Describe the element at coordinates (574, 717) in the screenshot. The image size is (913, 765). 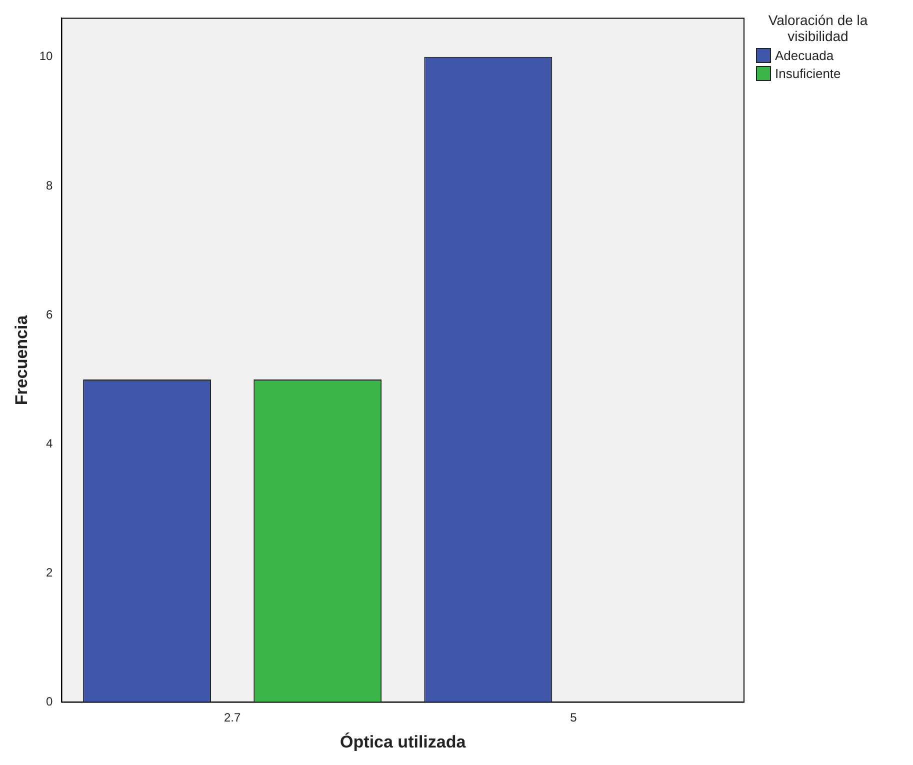
I see `x-tick-label: 5` at that location.